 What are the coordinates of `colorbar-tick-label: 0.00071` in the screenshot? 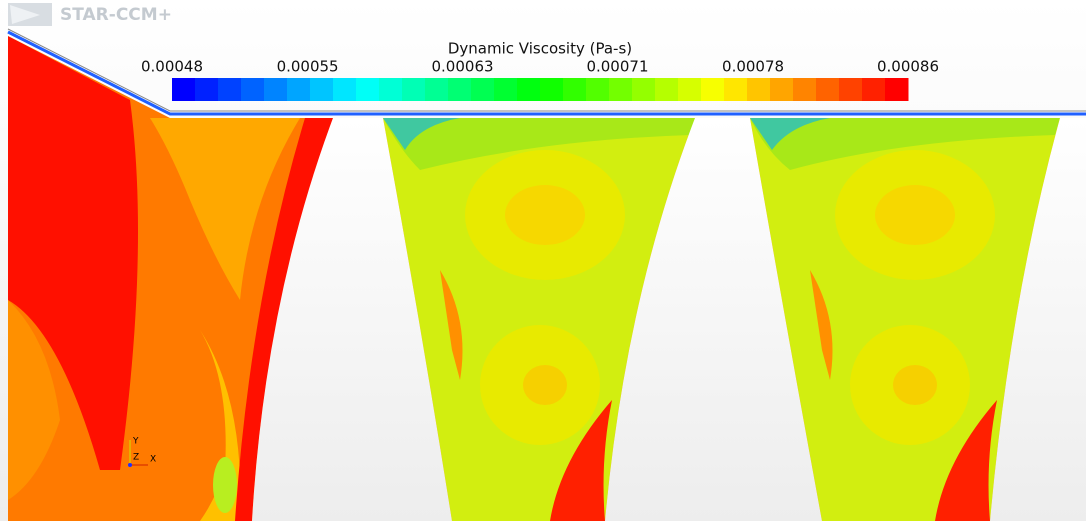 It's located at (617, 67).